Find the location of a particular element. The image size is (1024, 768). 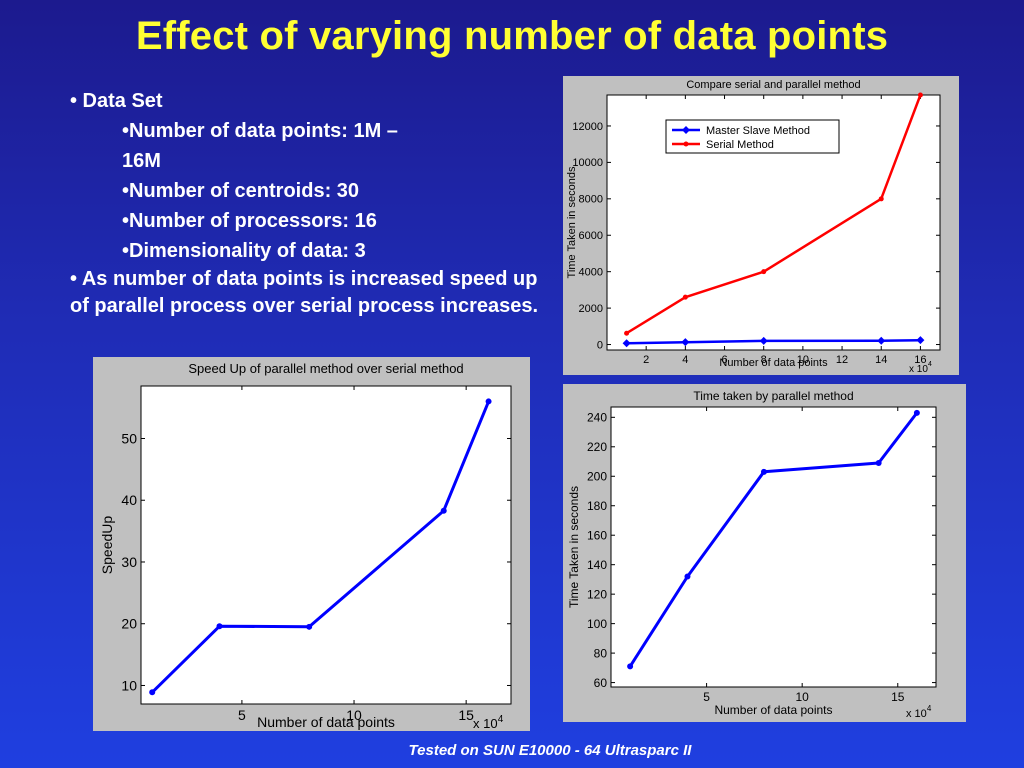

x-tick-label: 4 is located at coordinates (685, 360).